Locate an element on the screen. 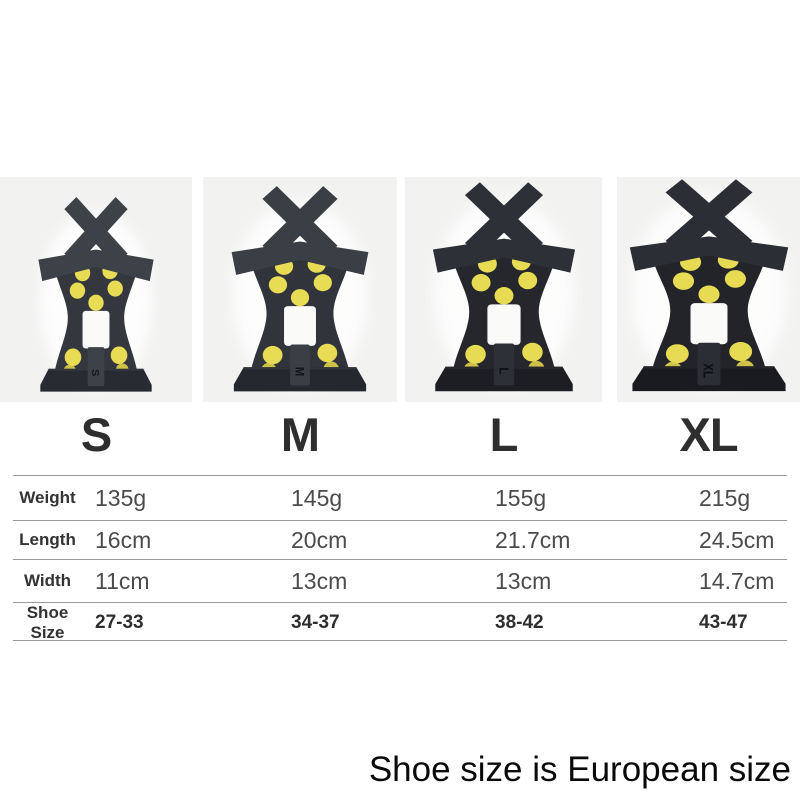 Image resolution: width=800 pixels, height=800 pixels. weight-s: 135g is located at coordinates (121, 497).